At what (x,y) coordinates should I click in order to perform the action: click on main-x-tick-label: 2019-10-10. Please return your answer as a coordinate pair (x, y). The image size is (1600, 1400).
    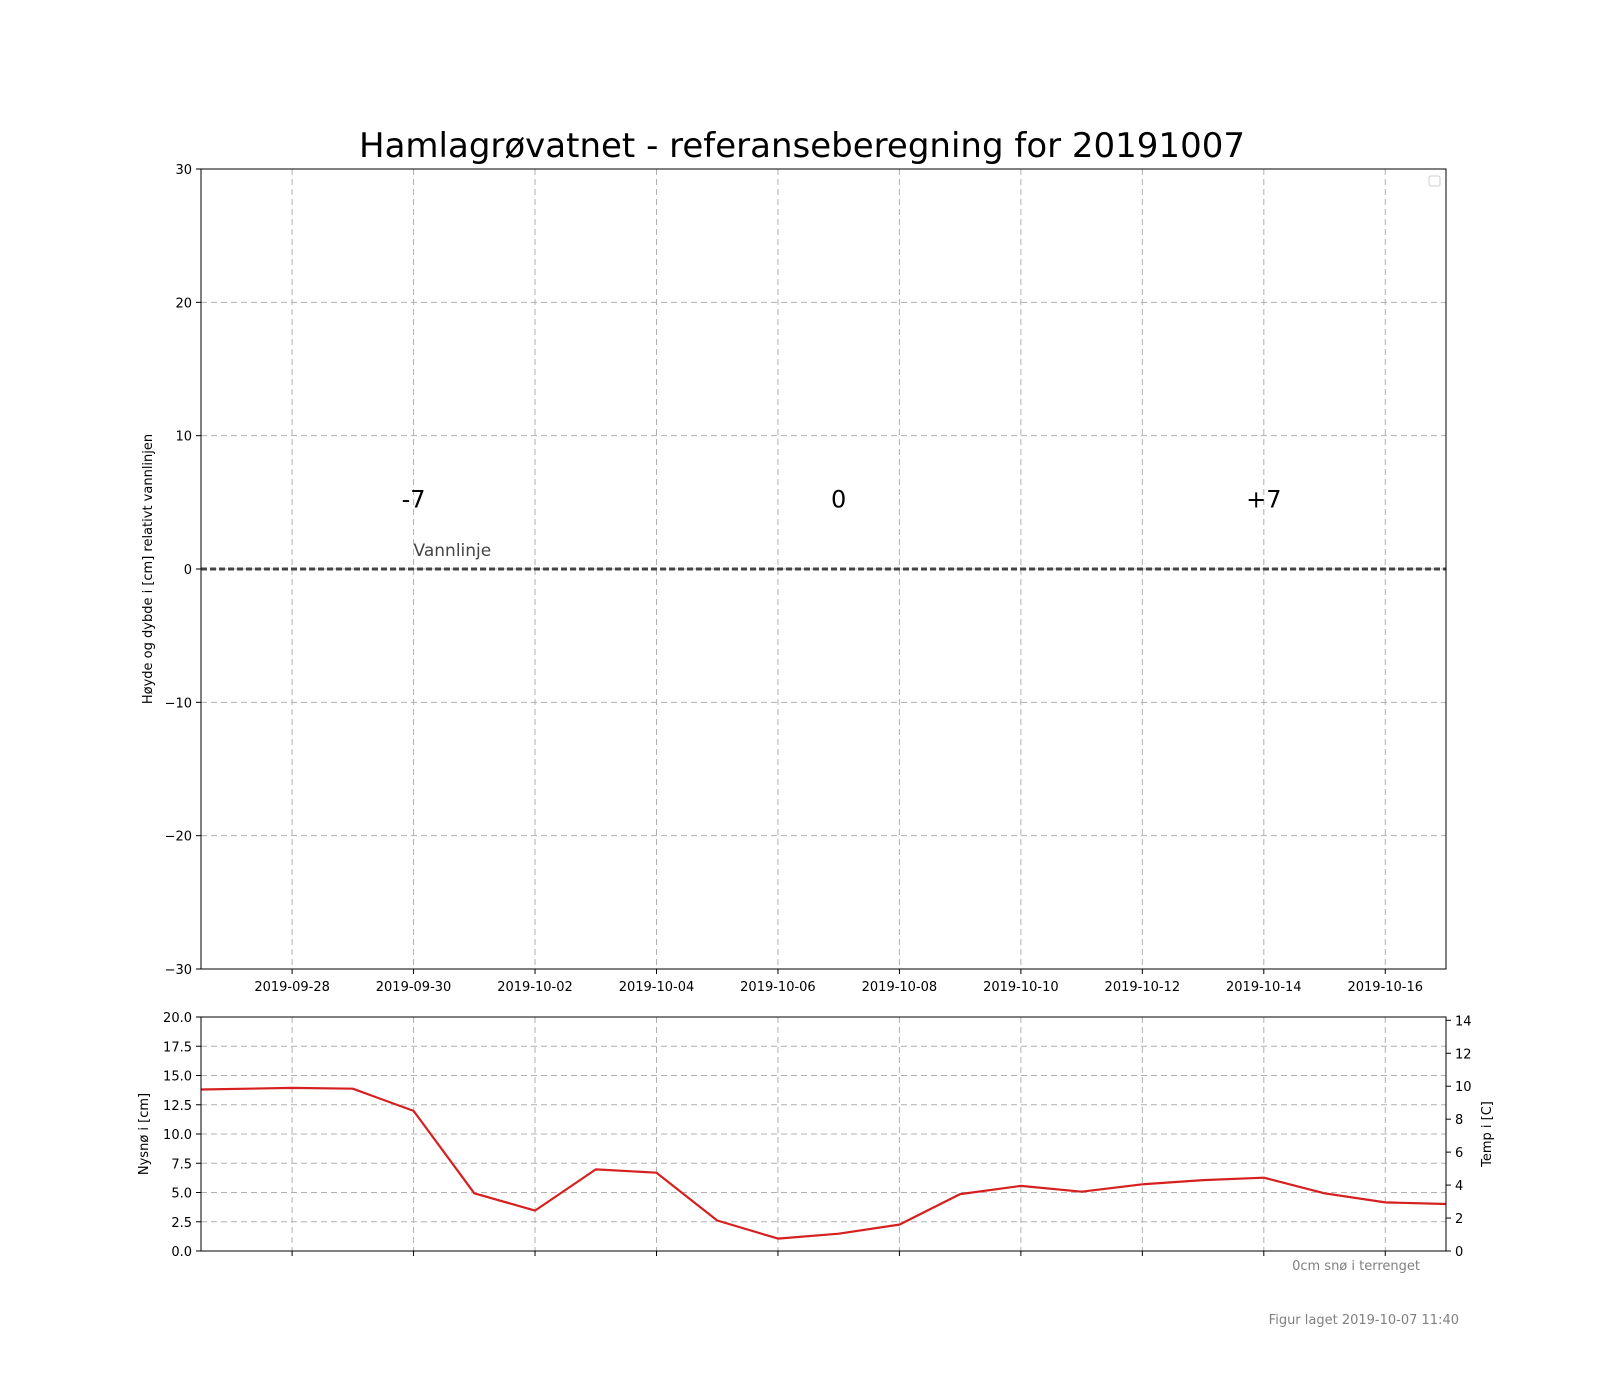
    Looking at the image, I should click on (1021, 987).